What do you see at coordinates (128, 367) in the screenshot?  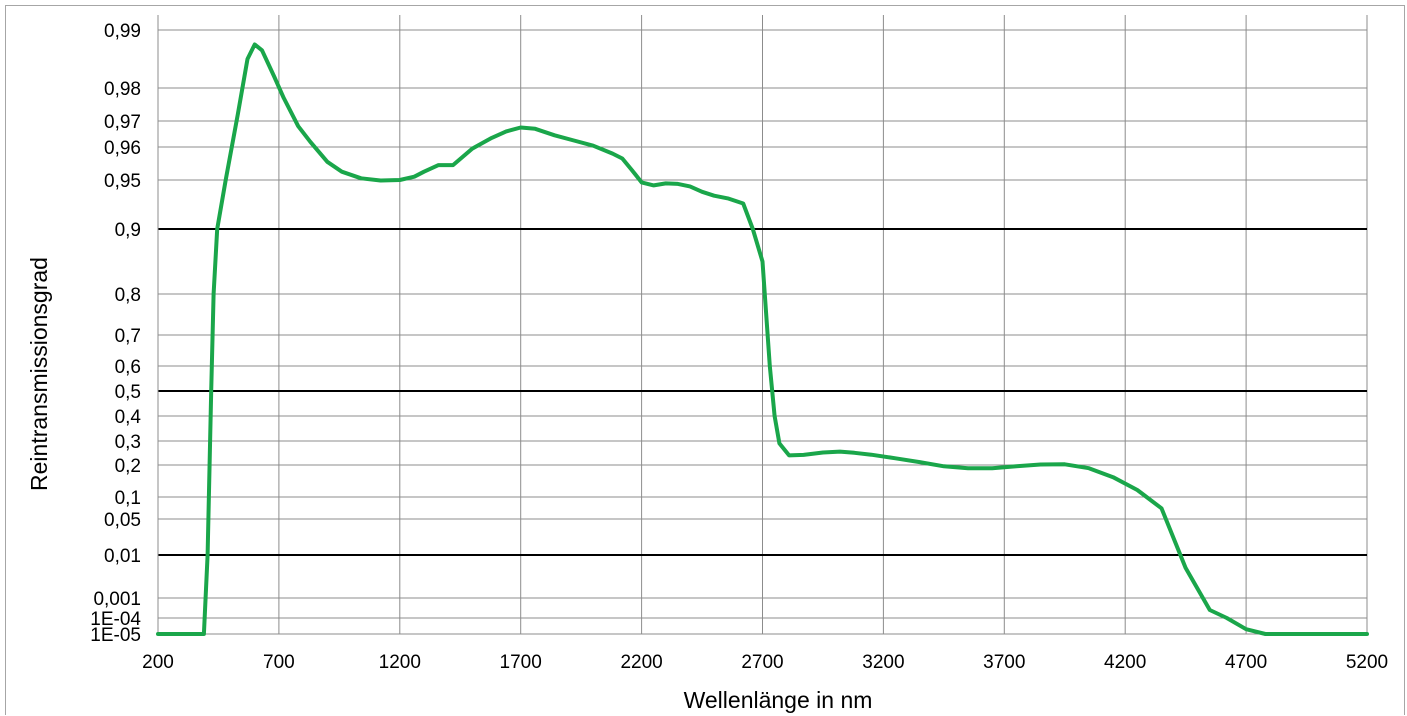 I see `y-tick-label: 0,6` at bounding box center [128, 367].